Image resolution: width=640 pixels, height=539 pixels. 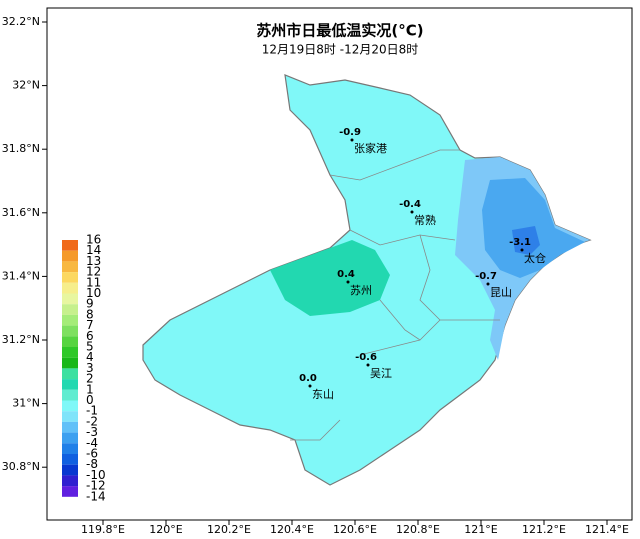 What do you see at coordinates (92, 421) in the screenshot?
I see `legend-label: -2` at bounding box center [92, 421].